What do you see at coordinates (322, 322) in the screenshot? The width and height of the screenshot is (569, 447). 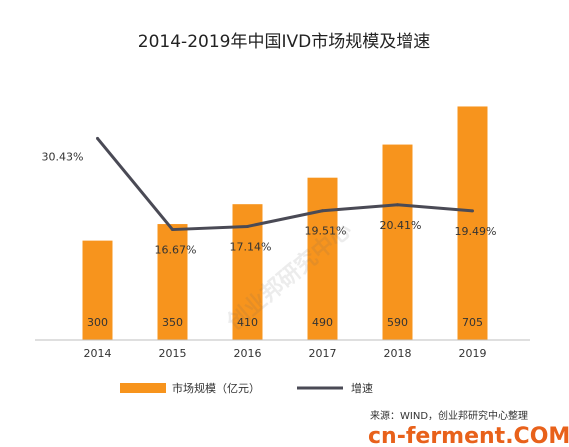 I see `bar-value-label: 490` at bounding box center [322, 322].